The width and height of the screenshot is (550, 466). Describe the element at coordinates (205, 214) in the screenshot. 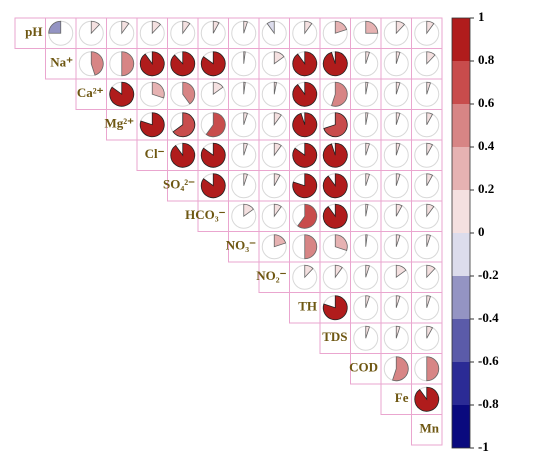

I see `variable-label: HCO₃⁻` at that location.